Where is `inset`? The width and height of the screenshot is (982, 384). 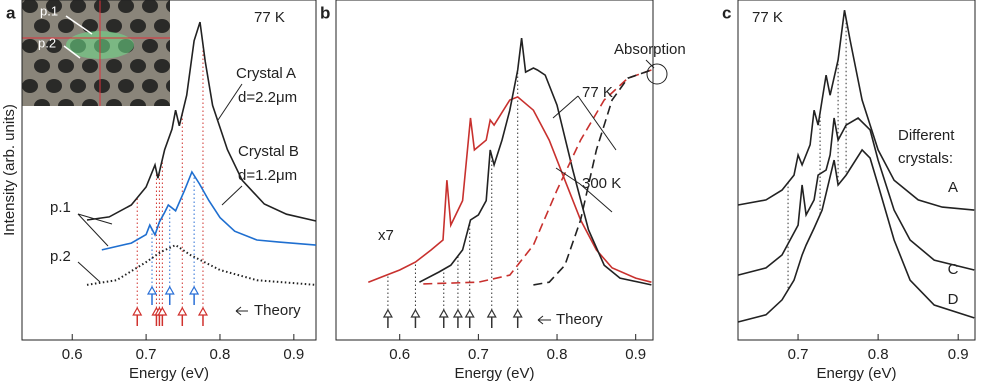
inset is located at coordinates (96, 53).